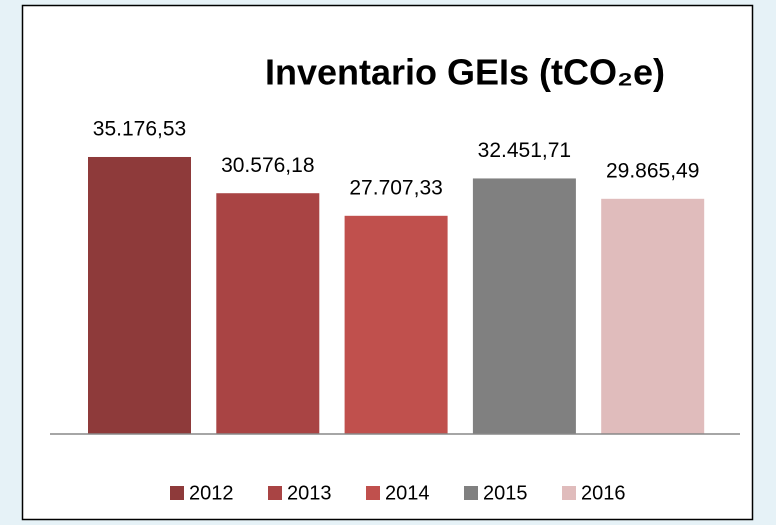 The width and height of the screenshot is (776, 525). Describe the element at coordinates (139, 129) in the screenshot. I see `value-label: 35.176,53` at that location.